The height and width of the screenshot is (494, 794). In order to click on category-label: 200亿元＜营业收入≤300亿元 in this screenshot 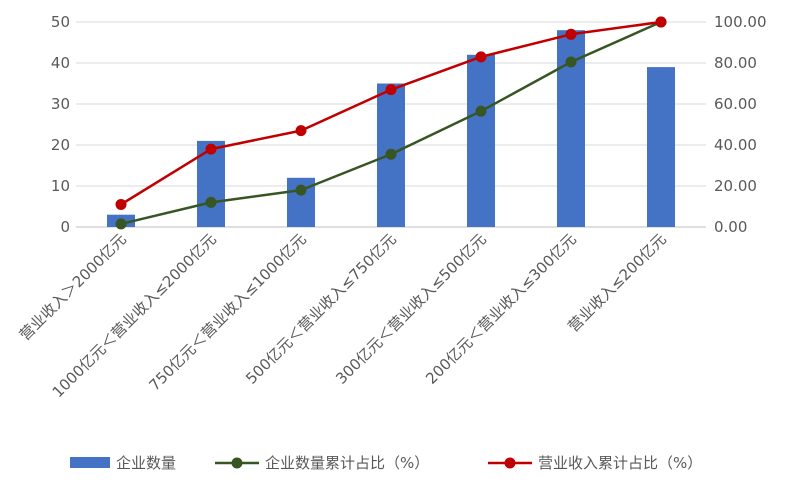, I will do `click(501, 309)`.